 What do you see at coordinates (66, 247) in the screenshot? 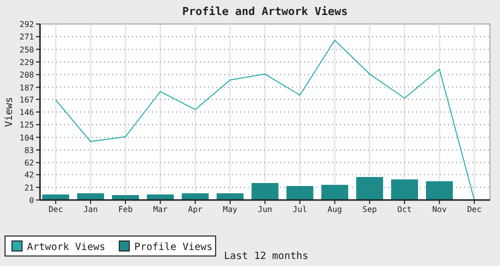
I see `legend-label: Artwork Views` at bounding box center [66, 247].